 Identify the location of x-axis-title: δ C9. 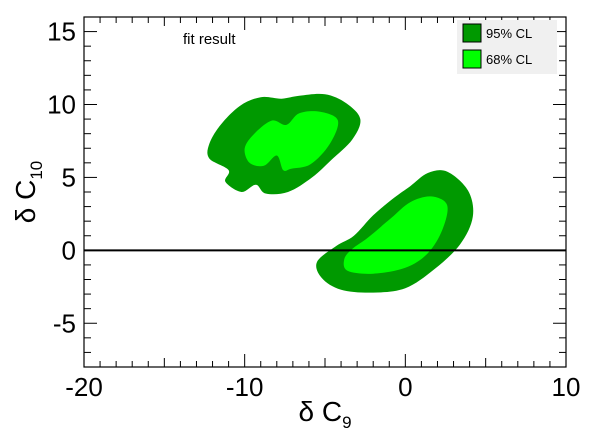
(324, 414).